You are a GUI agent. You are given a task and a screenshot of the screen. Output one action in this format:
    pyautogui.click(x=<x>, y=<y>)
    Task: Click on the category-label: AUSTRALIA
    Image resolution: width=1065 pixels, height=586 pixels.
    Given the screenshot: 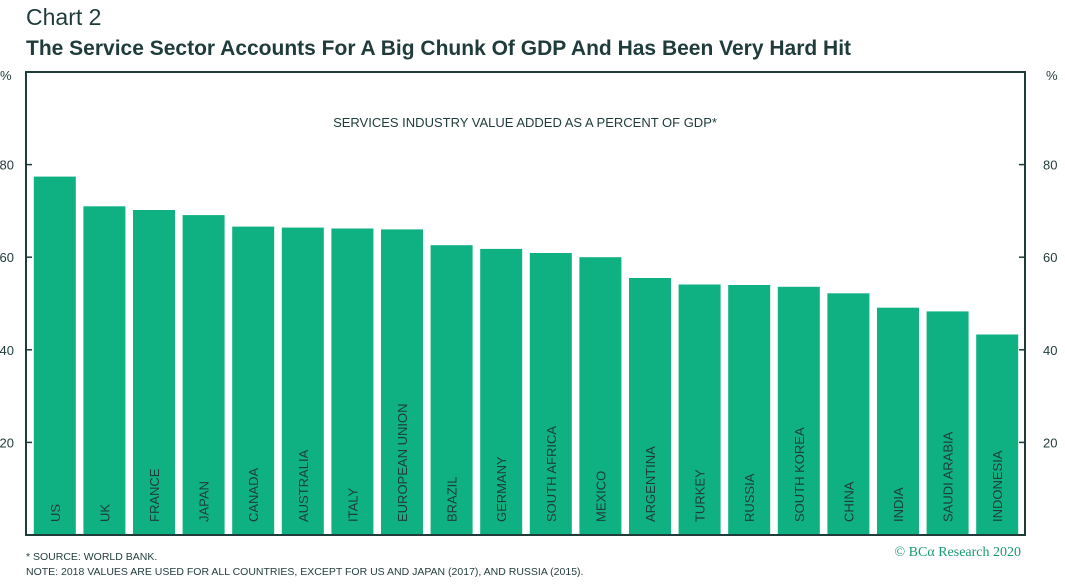 What is the action you would take?
    pyautogui.click(x=303, y=485)
    